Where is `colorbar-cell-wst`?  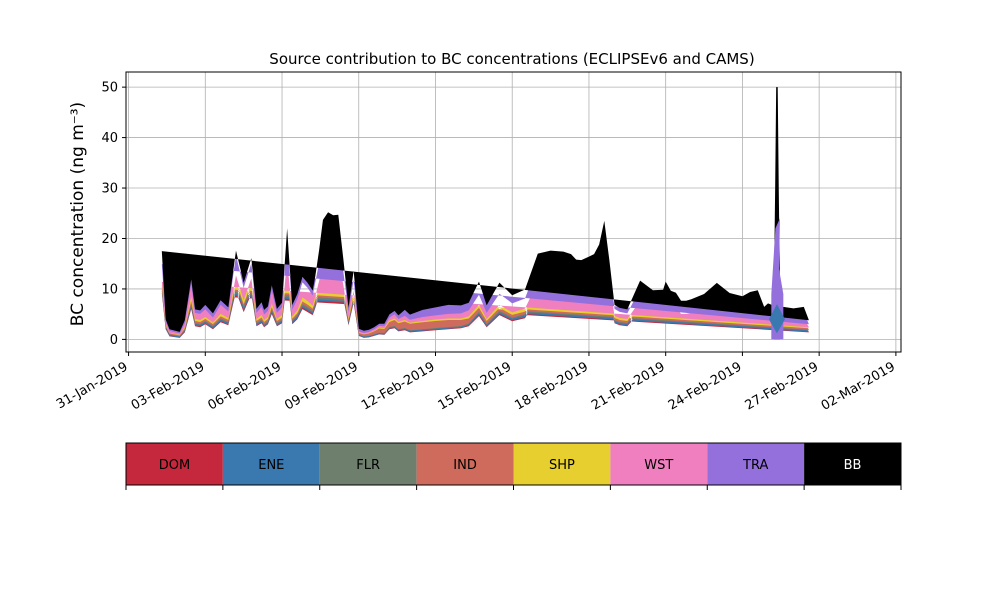
colorbar-cell-wst is located at coordinates (659, 464).